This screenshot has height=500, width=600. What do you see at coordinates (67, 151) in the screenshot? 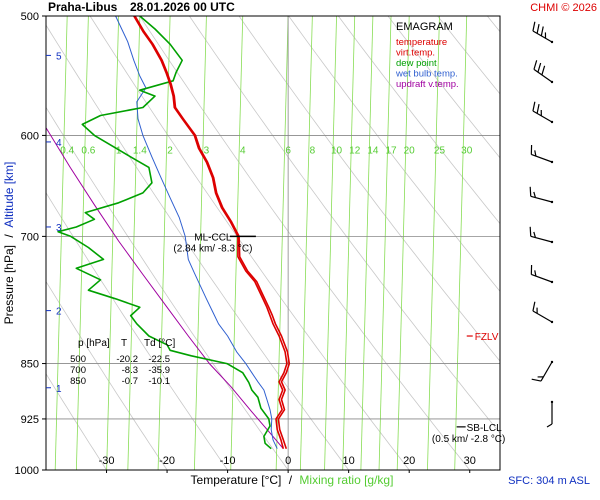
I see `mixing-label-0.4: 0.4` at bounding box center [67, 151].